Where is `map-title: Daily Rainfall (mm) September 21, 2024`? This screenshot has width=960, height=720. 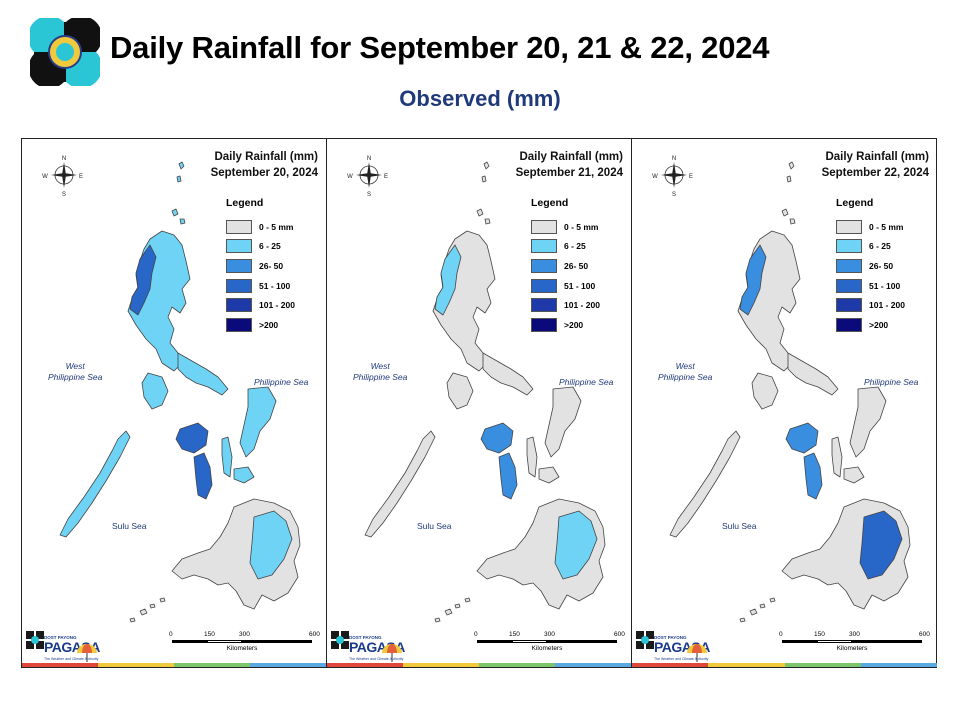 map-title: Daily Rainfall (mm) September 21, 2024 is located at coordinates (569, 165).